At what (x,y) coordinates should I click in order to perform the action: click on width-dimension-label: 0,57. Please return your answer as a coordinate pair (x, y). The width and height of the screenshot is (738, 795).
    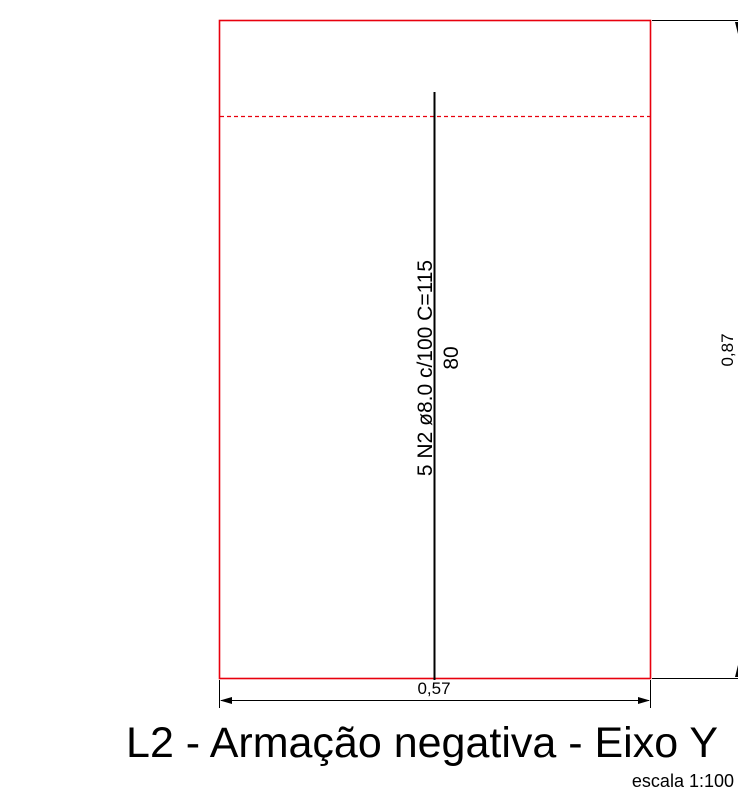
    Looking at the image, I should click on (433, 688).